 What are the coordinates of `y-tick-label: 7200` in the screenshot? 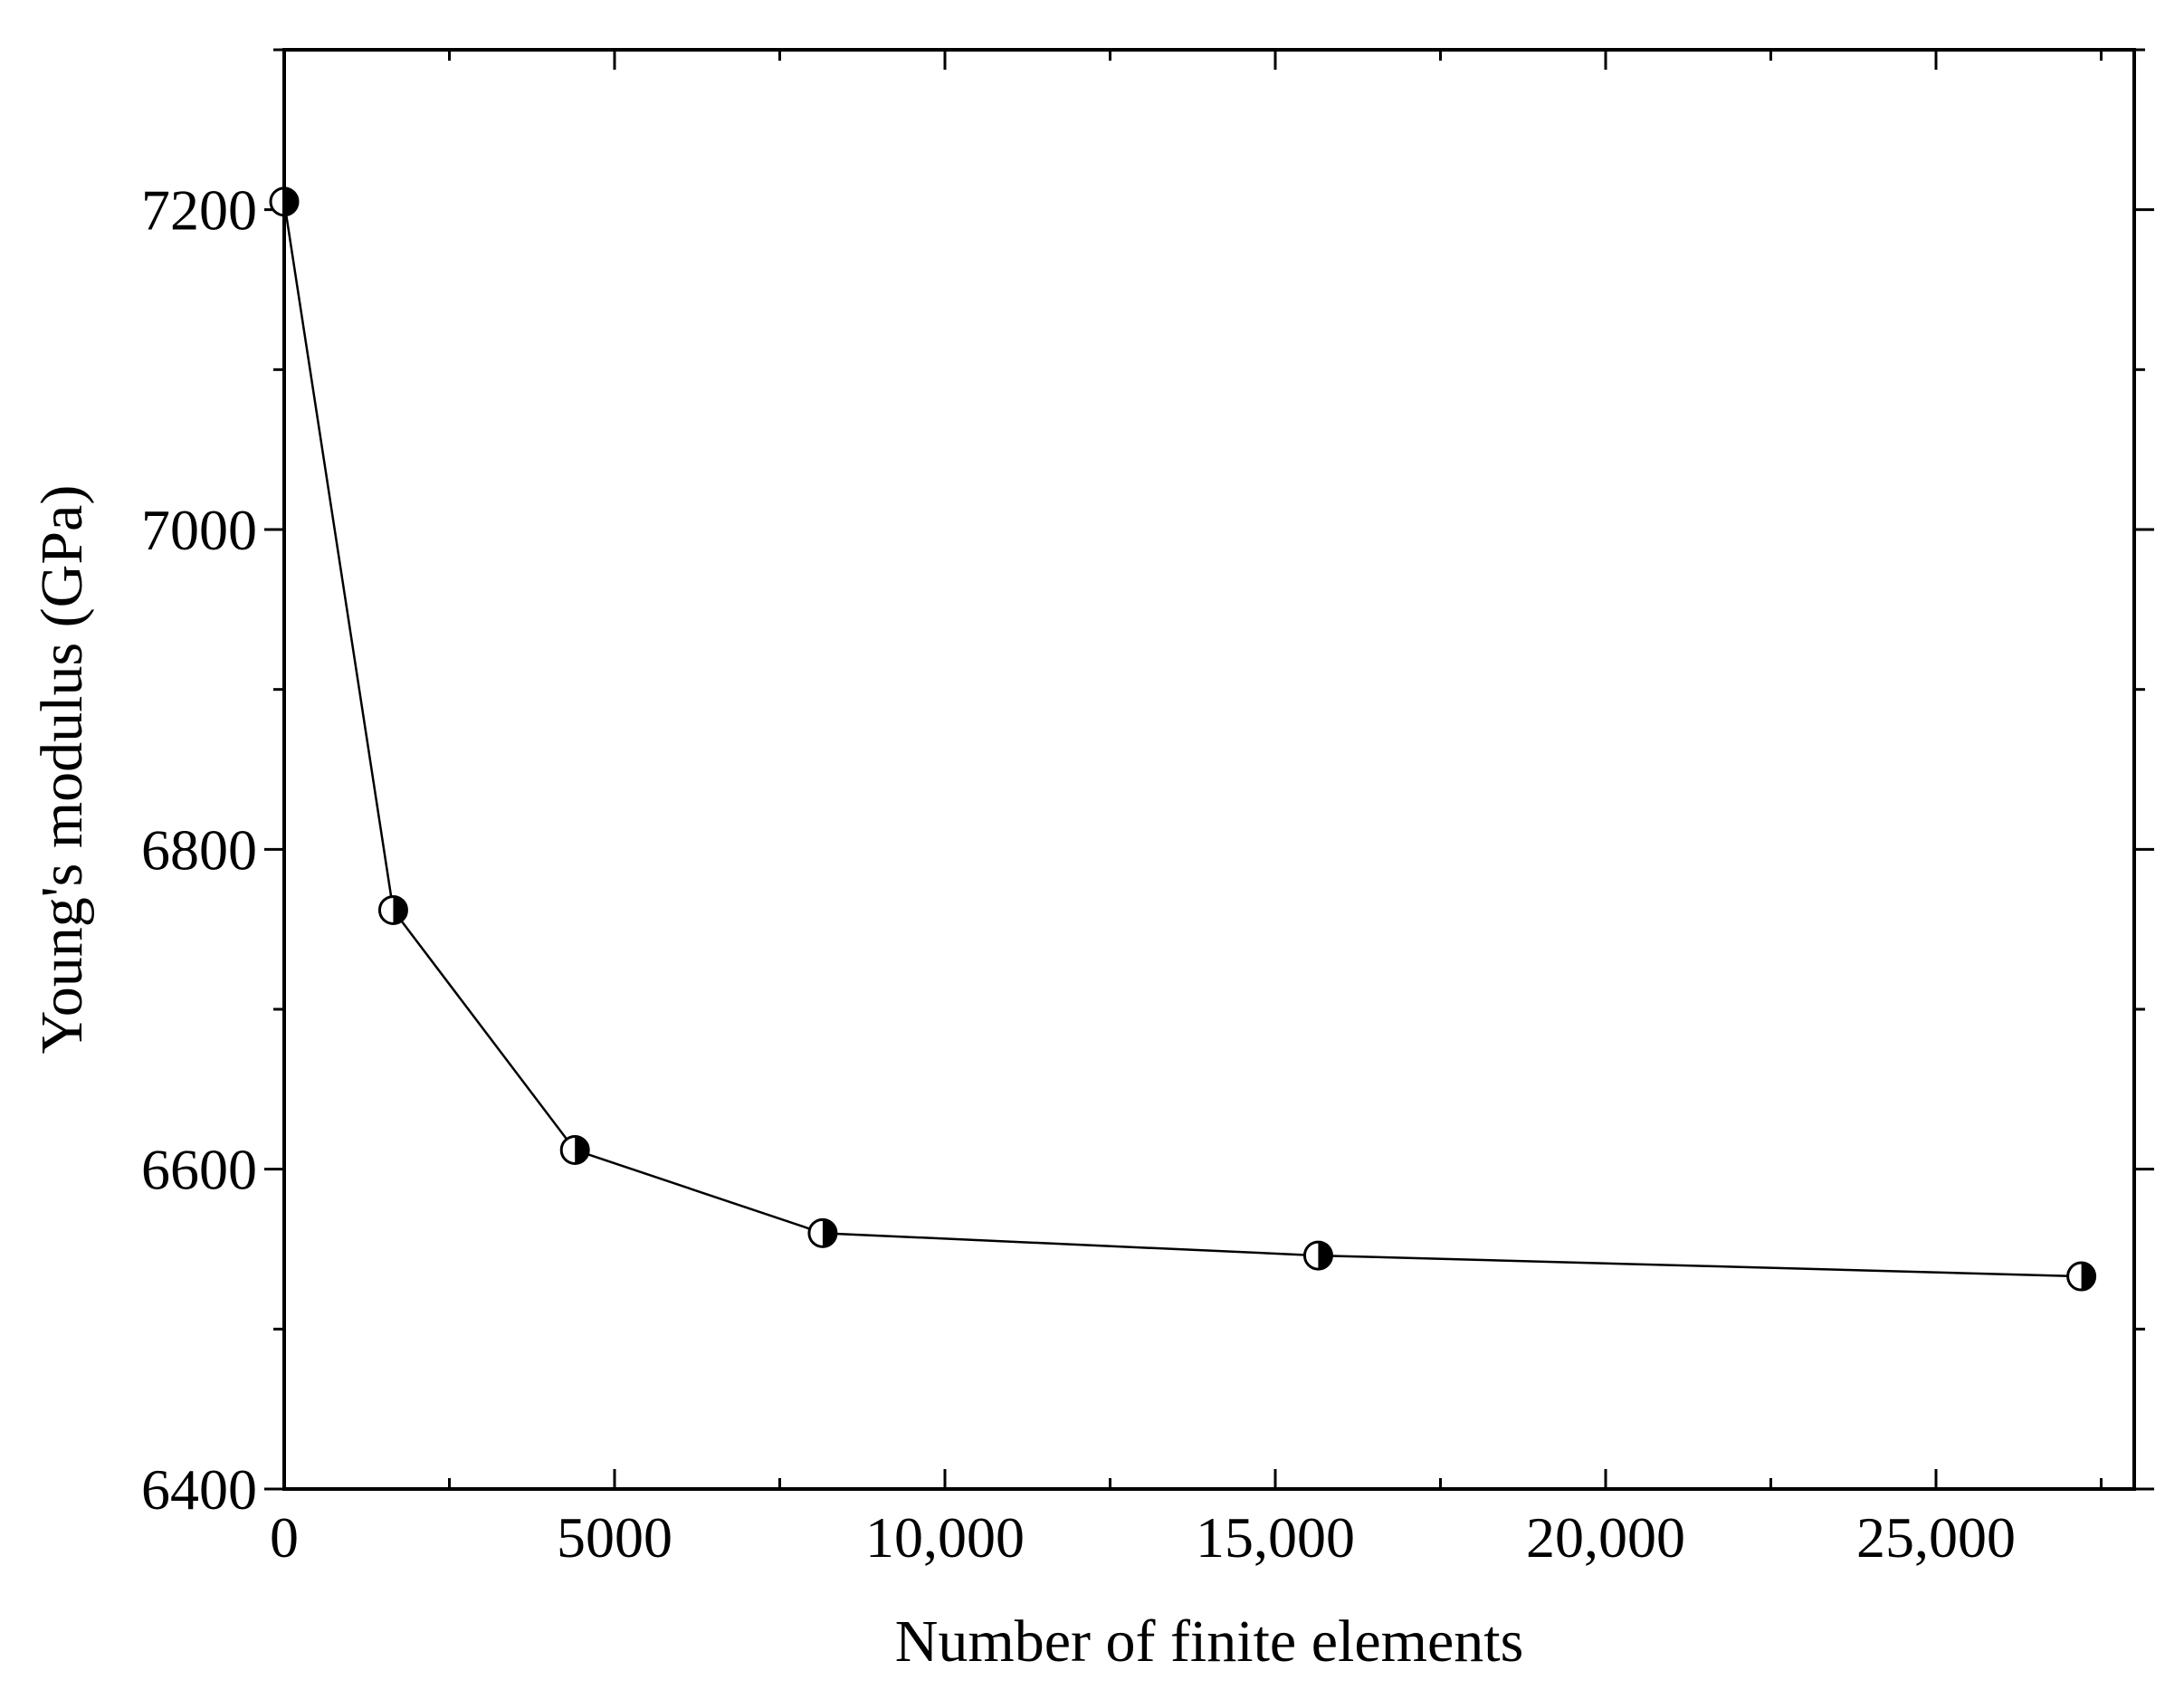 It's located at (199, 210).